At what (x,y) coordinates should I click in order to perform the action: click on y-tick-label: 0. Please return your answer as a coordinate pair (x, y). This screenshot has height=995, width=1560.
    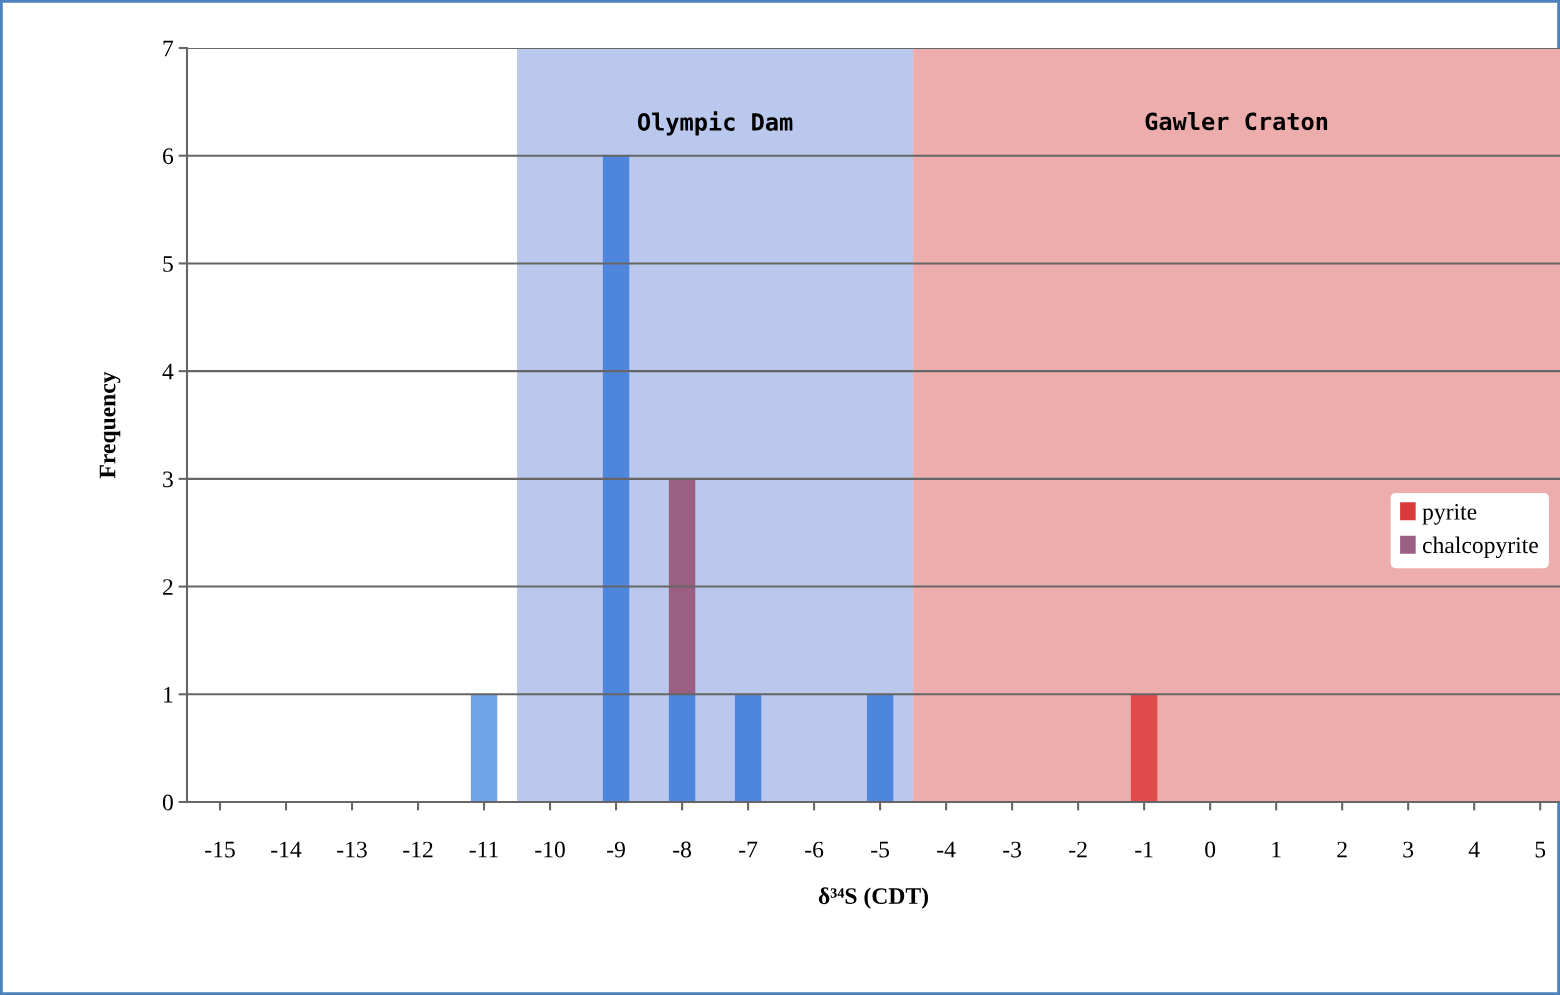
    Looking at the image, I should click on (167, 802).